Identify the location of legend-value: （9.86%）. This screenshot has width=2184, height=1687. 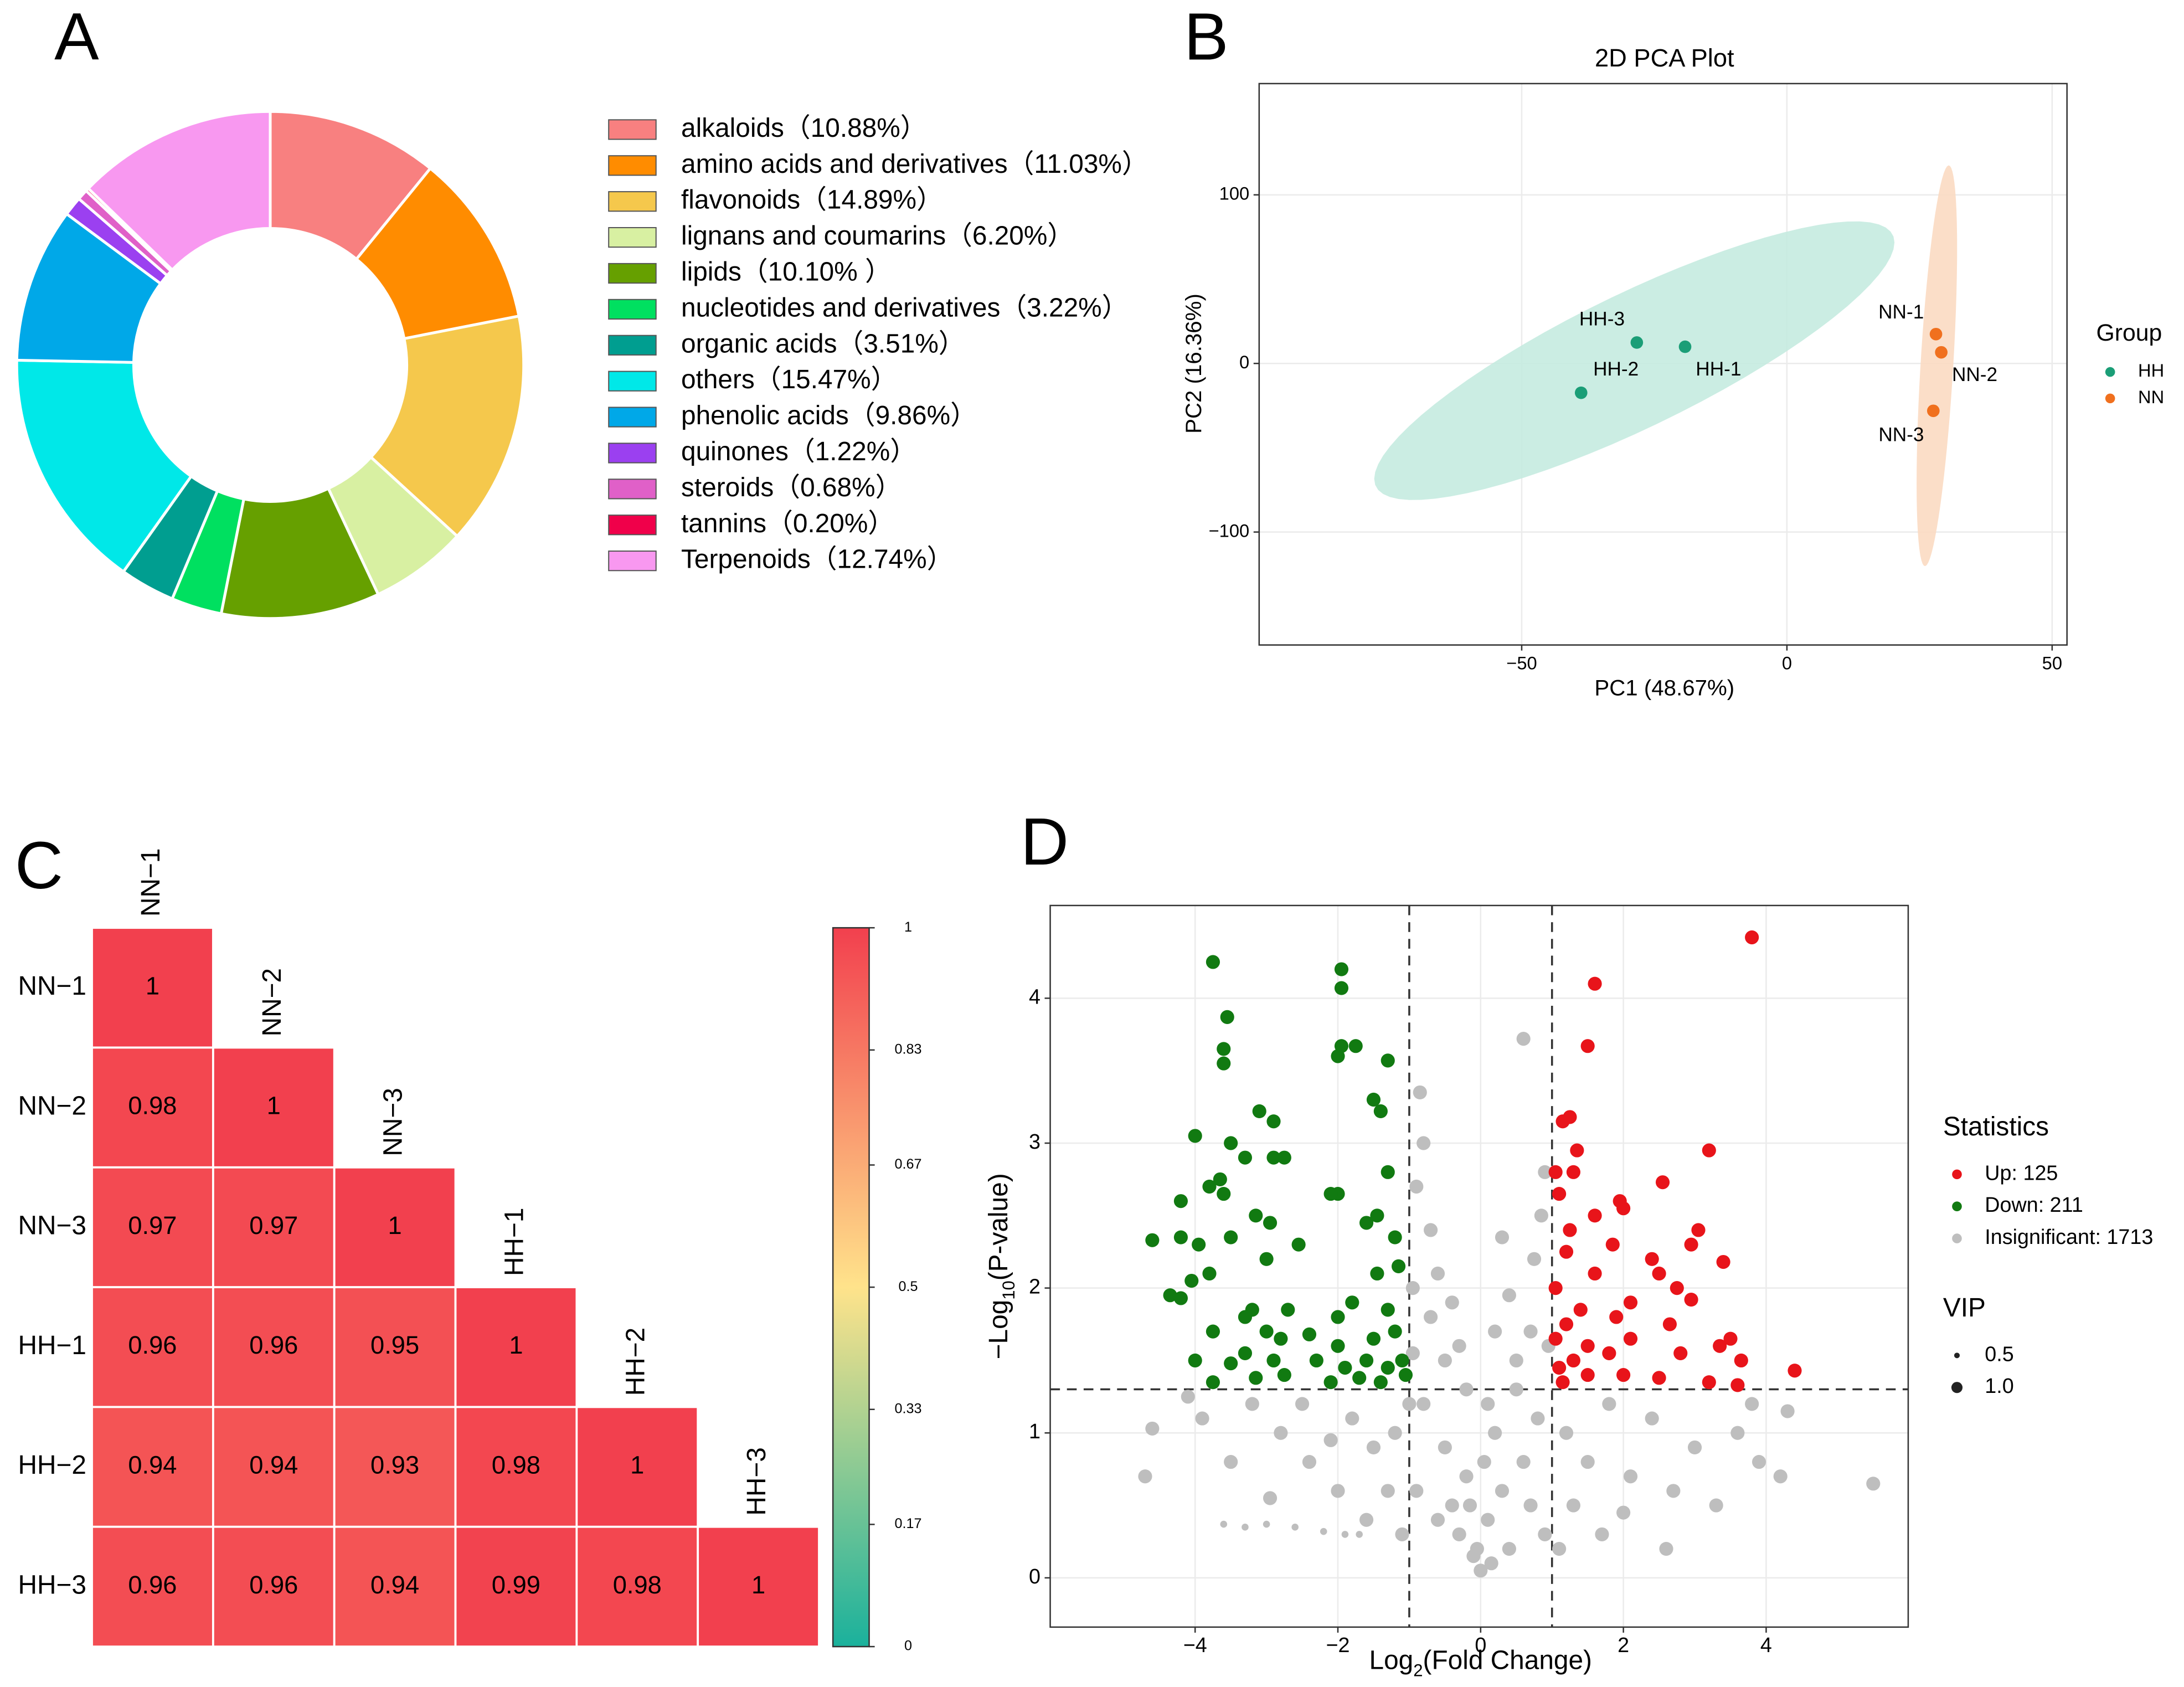
(913, 415).